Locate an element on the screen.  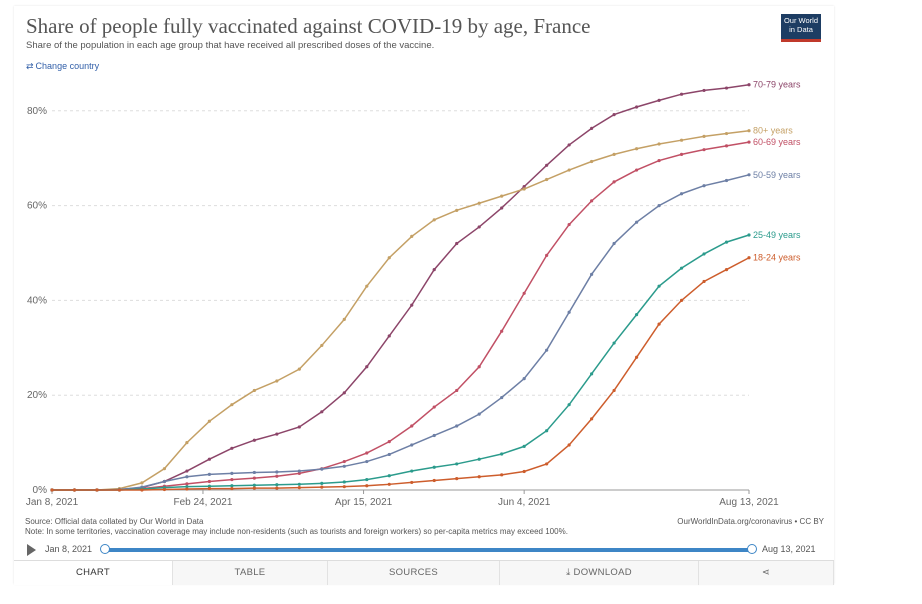
play-icon is located at coordinates (31, 550).